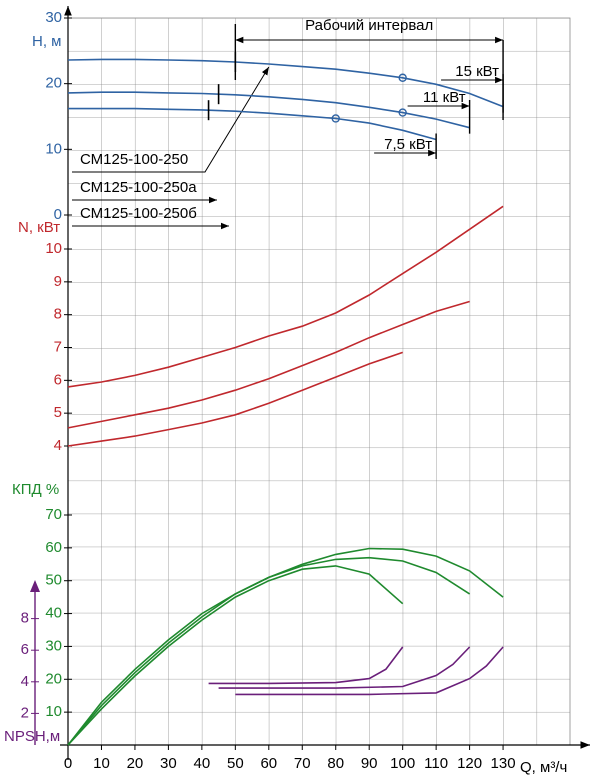  I want to click on x-tick-label: 130, so click(503, 763).